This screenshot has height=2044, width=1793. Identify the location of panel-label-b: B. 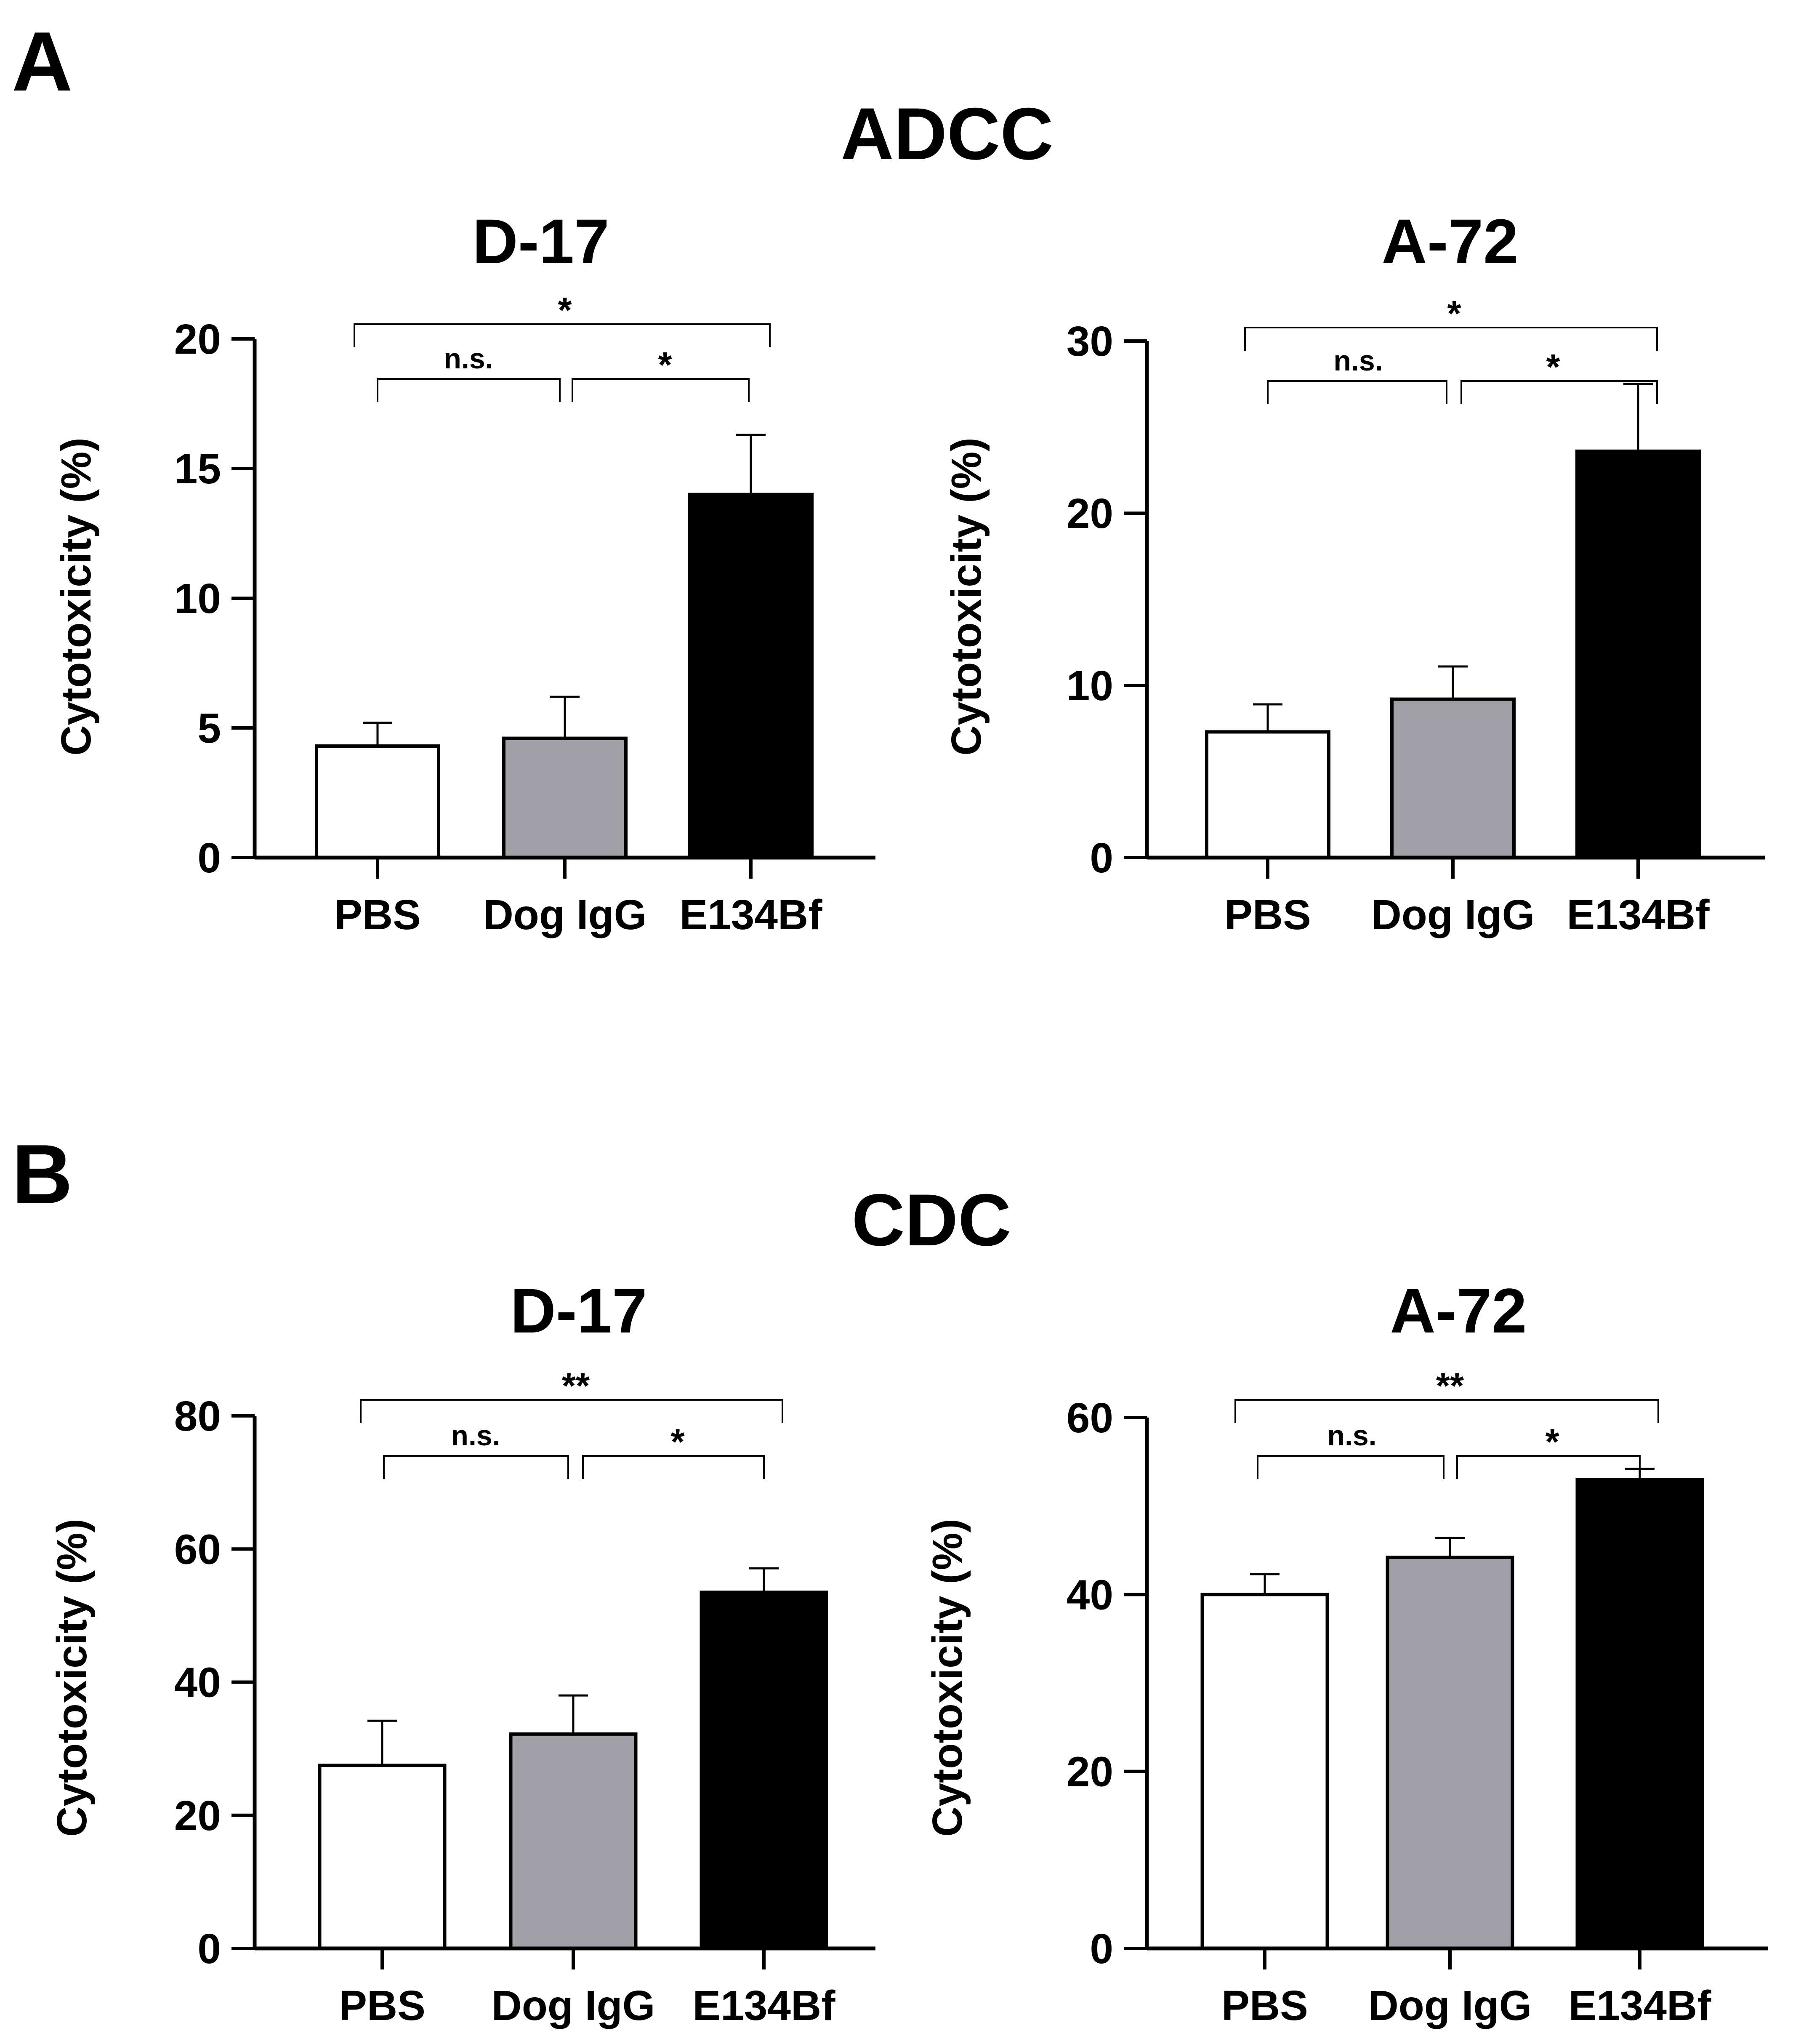
(42, 1174).